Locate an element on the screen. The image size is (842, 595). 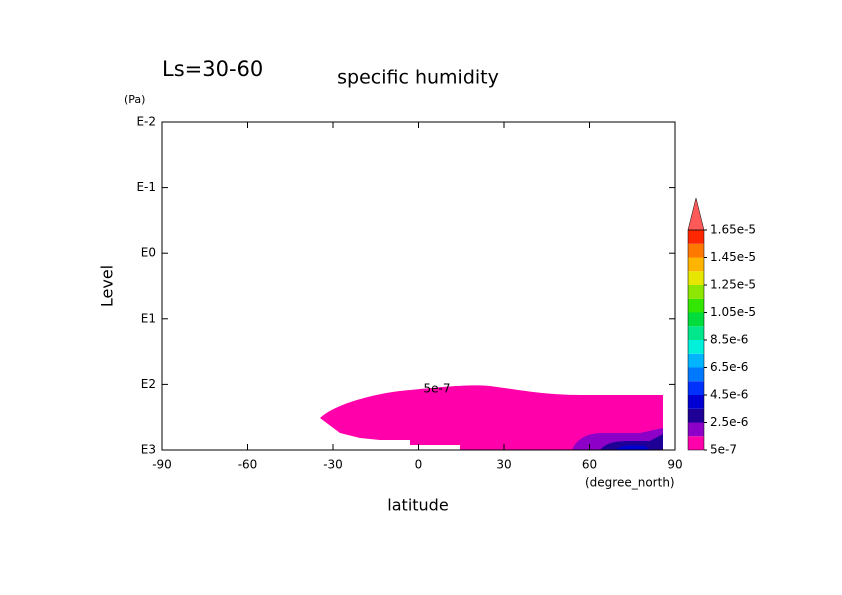
x-tick-label: 0 is located at coordinates (419, 465).